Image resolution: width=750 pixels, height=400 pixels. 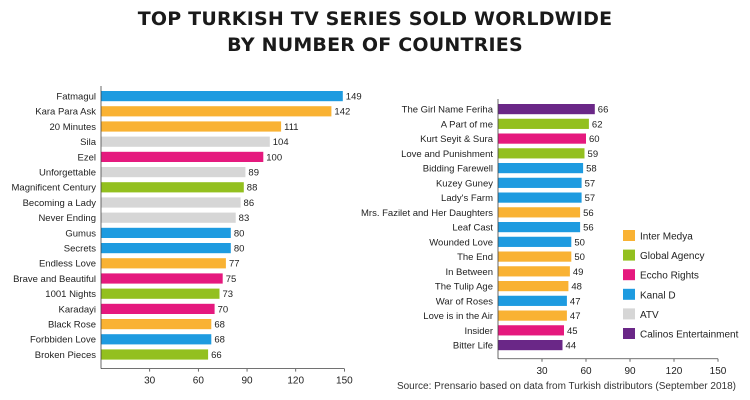 I want to click on bar-war-of-roses, so click(x=532, y=300).